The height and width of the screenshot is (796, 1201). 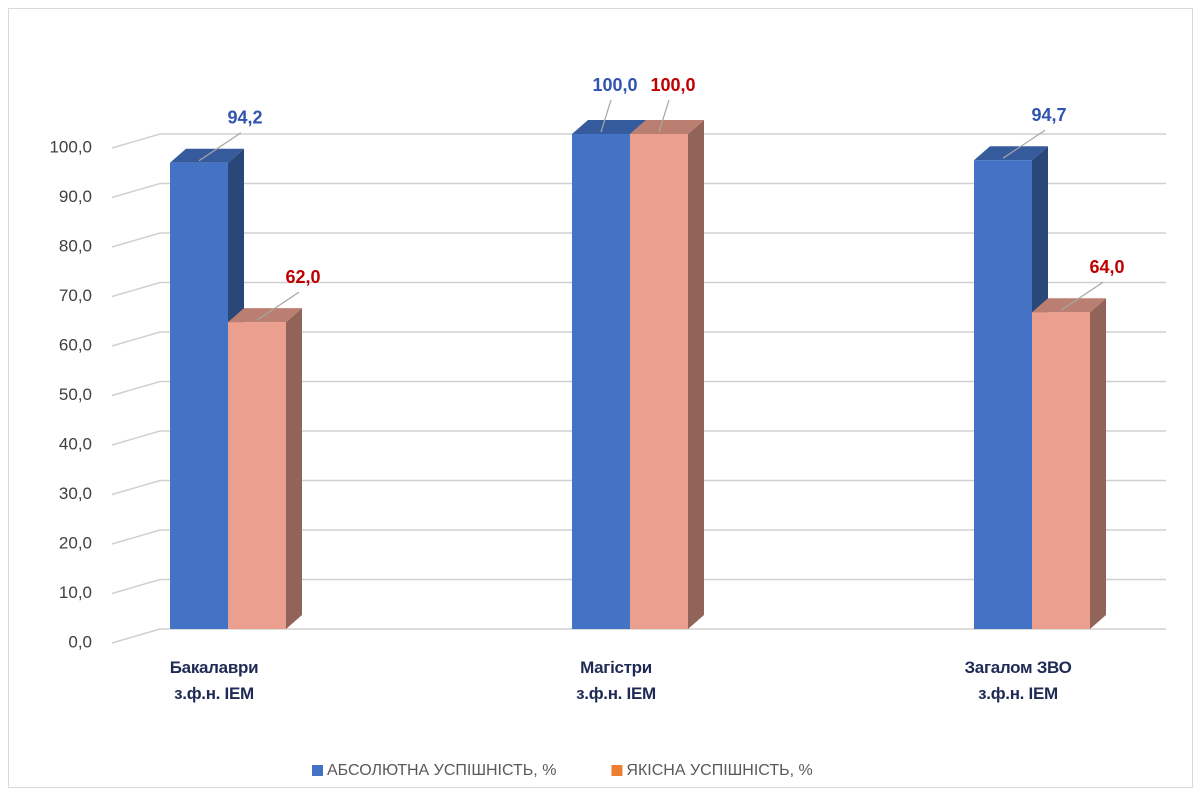 What do you see at coordinates (75, 542) in the screenshot?
I see `y-tick-label: 20,0` at bounding box center [75, 542].